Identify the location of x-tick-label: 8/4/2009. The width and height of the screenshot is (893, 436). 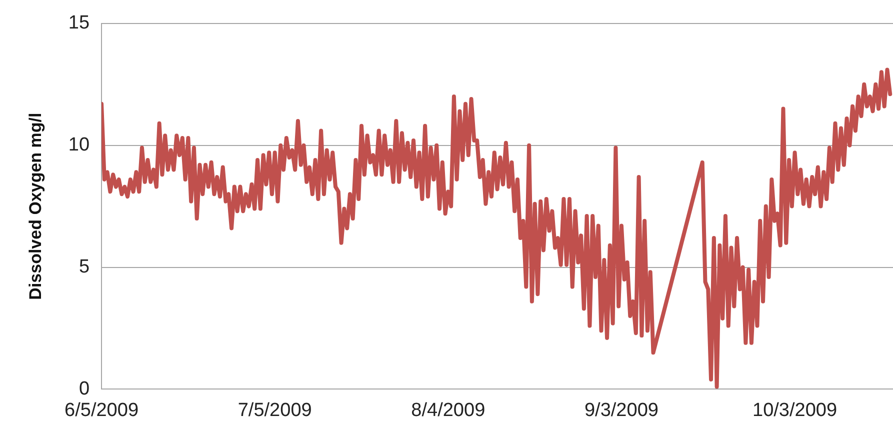
(448, 410).